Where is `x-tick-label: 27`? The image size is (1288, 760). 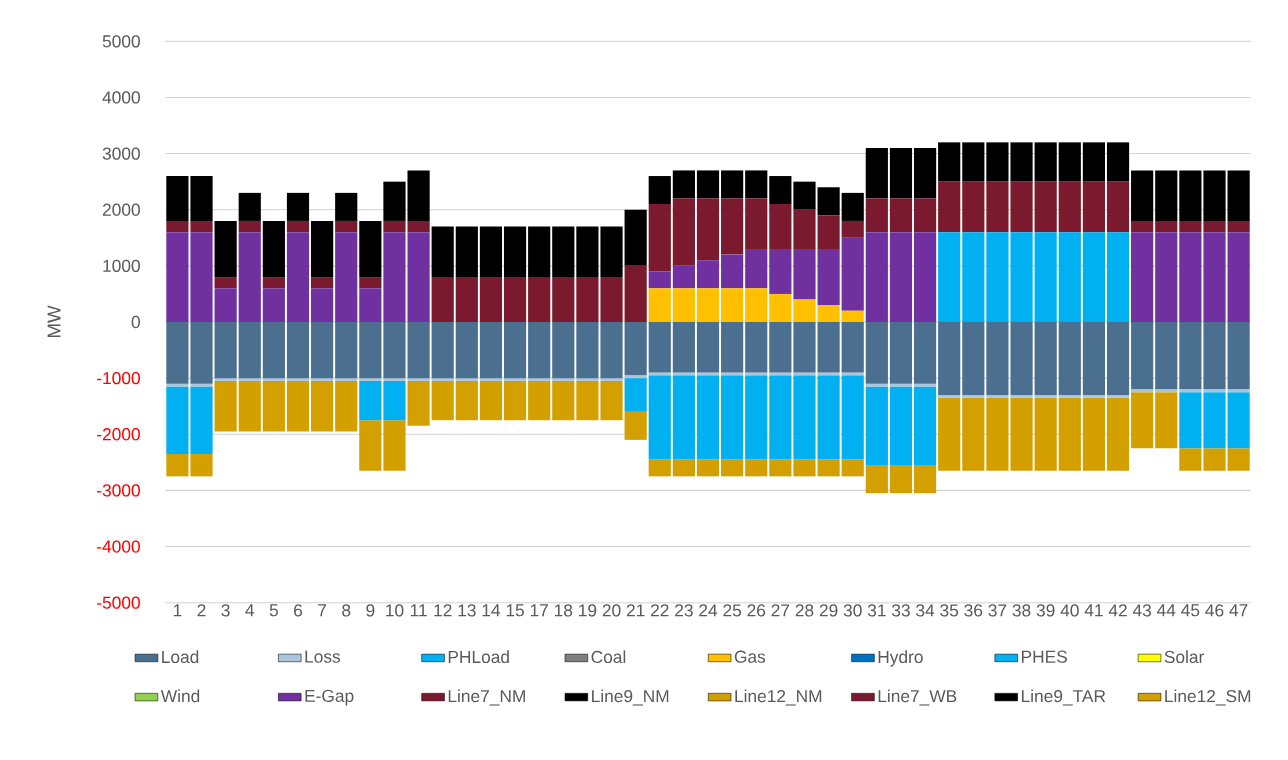
x-tick-label: 27 is located at coordinates (780, 610).